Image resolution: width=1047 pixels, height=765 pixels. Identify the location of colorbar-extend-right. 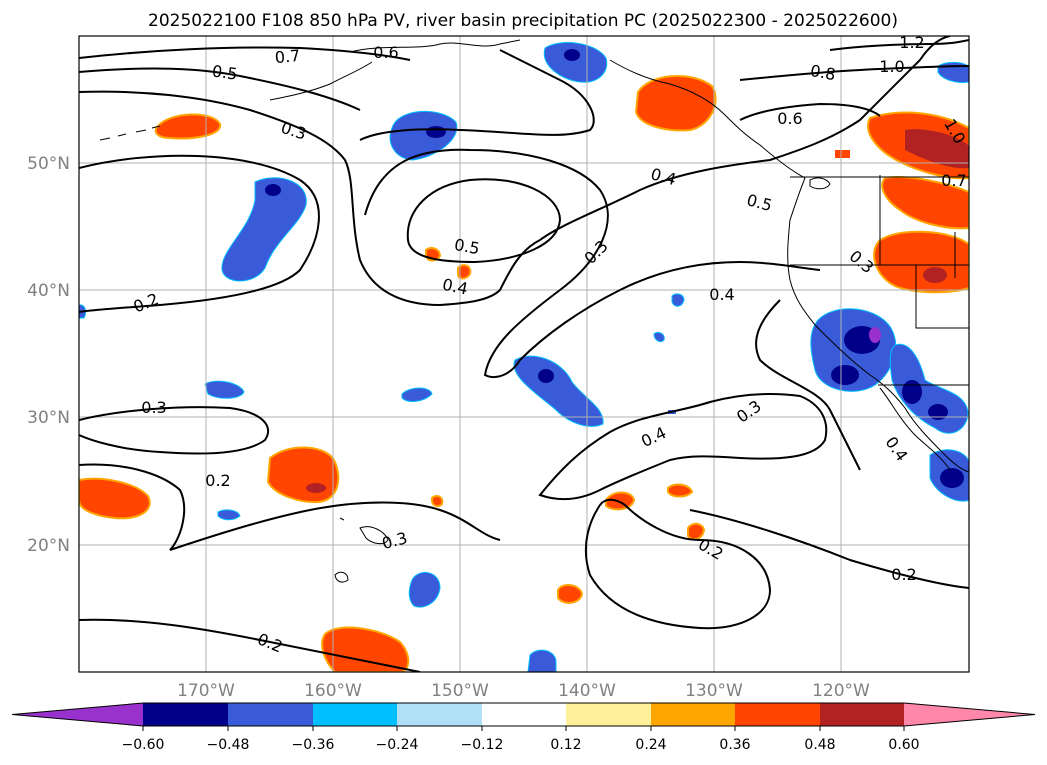
(969, 714).